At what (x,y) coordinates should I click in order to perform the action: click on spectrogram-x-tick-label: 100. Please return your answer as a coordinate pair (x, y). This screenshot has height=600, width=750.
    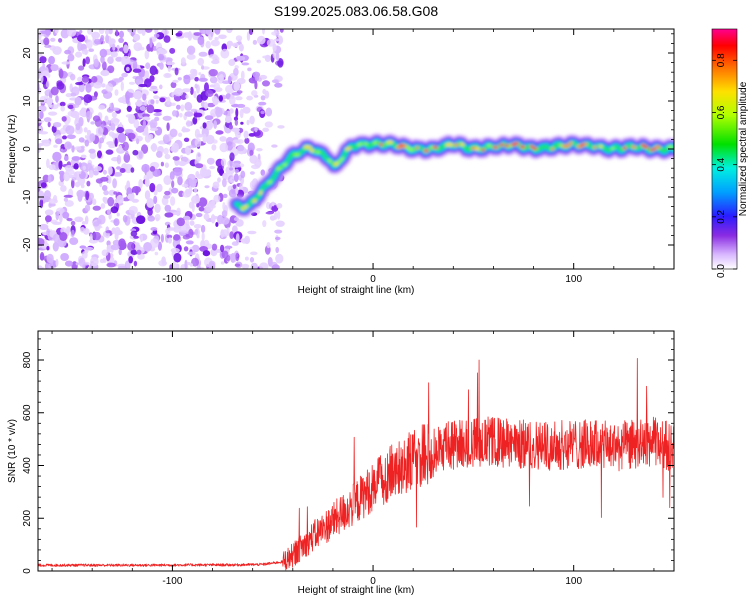
    Looking at the image, I should click on (573, 279).